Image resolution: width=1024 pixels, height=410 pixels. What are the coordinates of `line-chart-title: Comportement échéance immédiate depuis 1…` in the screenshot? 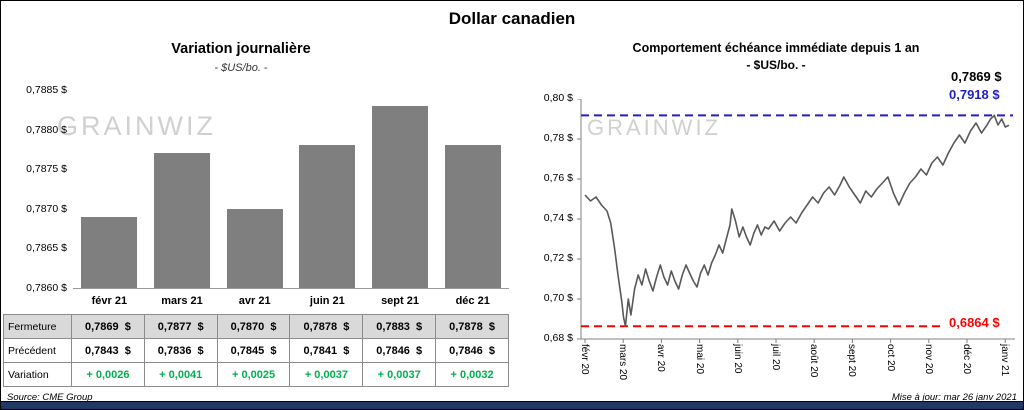 It's located at (776, 48).